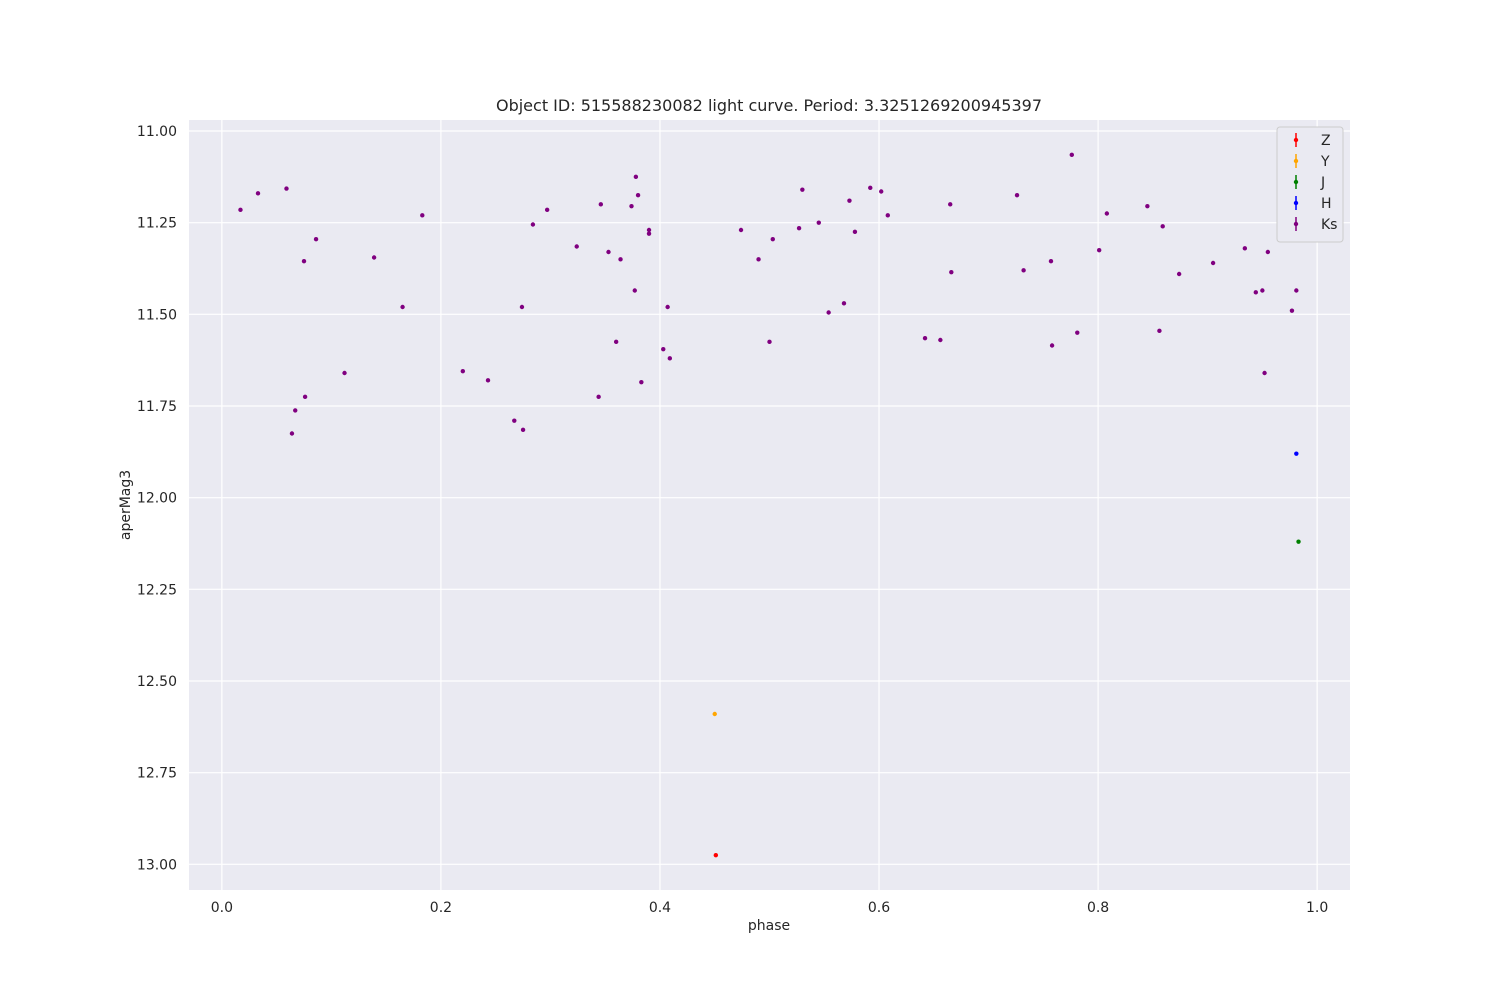 Image resolution: width=1500 pixels, height=1000 pixels. Describe the element at coordinates (660, 908) in the screenshot. I see `x-tick-label: 0.4` at that location.